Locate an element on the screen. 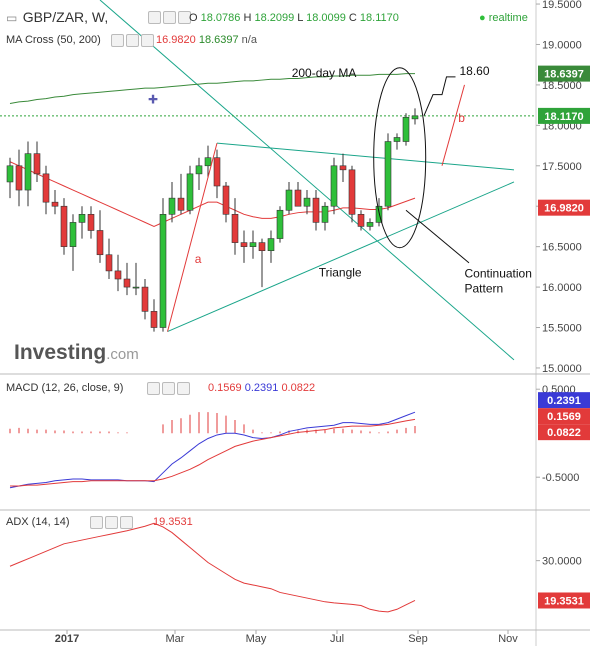 The height and width of the screenshot is (646, 590). price-tag-adx: 19.3531 is located at coordinates (564, 601).